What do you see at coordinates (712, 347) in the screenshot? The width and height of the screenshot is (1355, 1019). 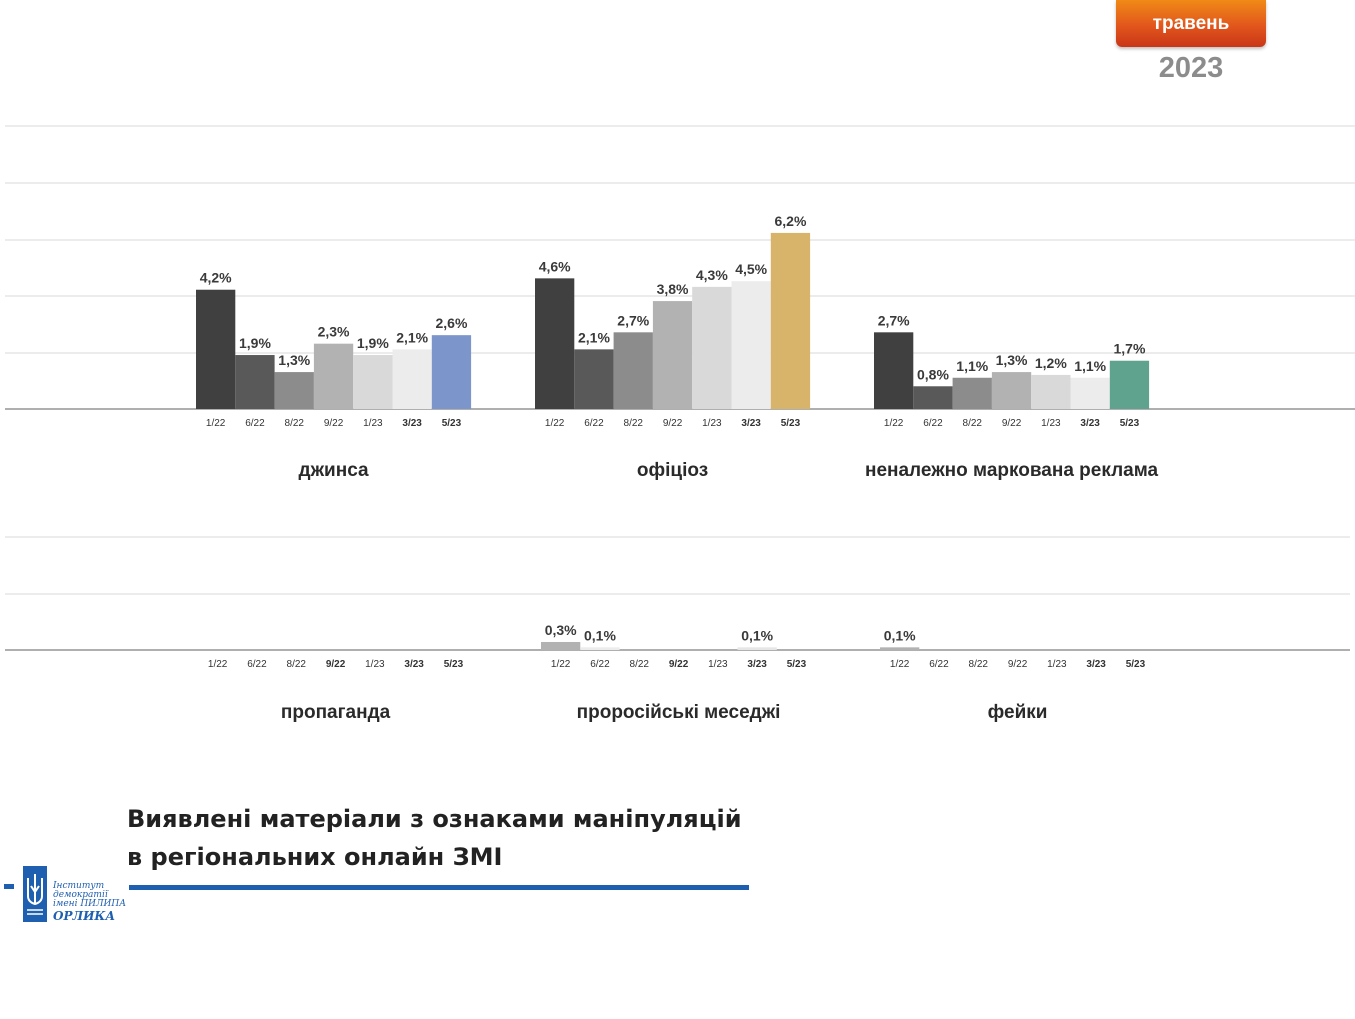 I see `bar-офіціоз-1-23` at bounding box center [712, 347].